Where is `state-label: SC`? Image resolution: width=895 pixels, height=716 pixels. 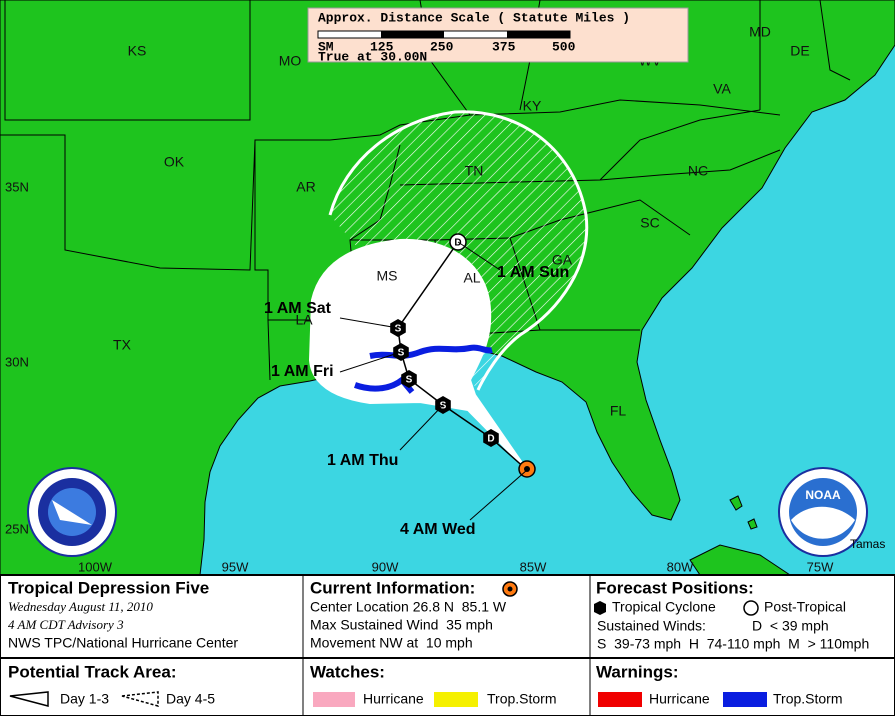 state-label: SC is located at coordinates (649, 223).